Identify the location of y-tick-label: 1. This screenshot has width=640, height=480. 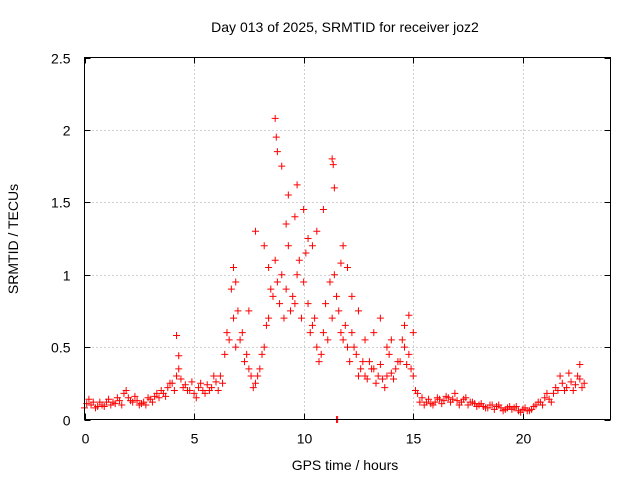
(67, 276).